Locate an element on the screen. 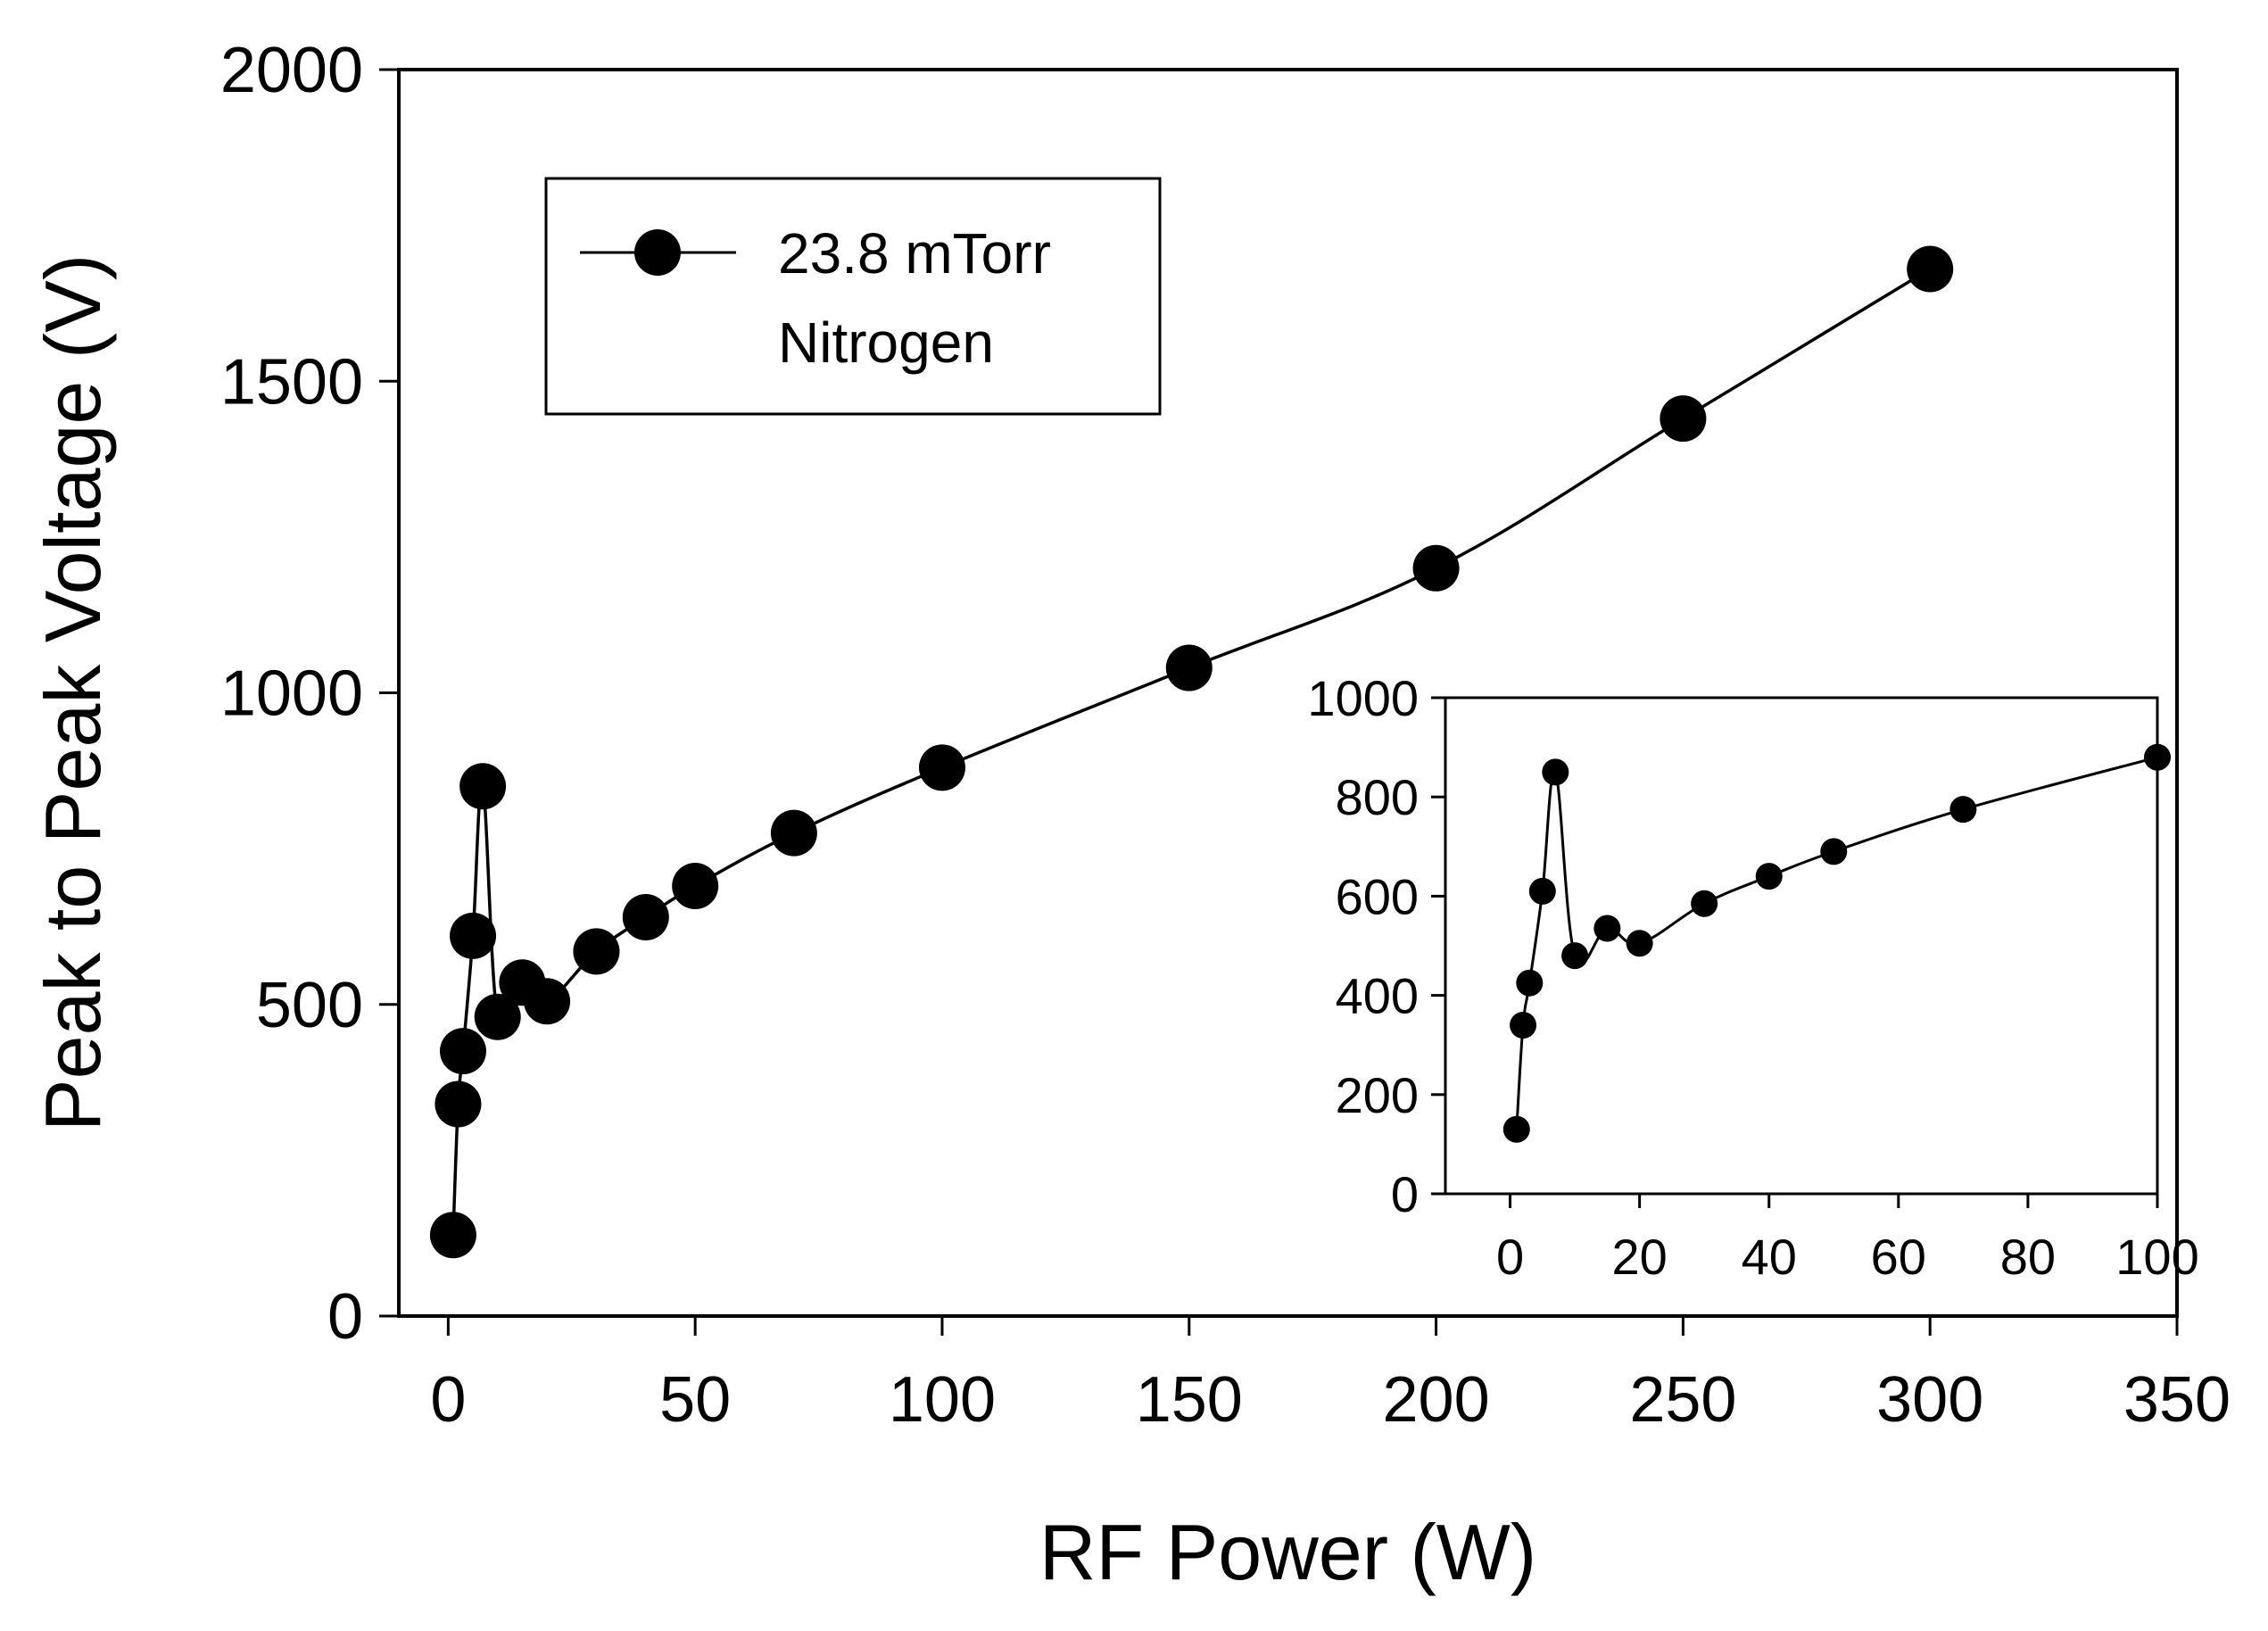 The image size is (2268, 1631). legend: 23.8 mTorr Nitrogen is located at coordinates (853, 296).